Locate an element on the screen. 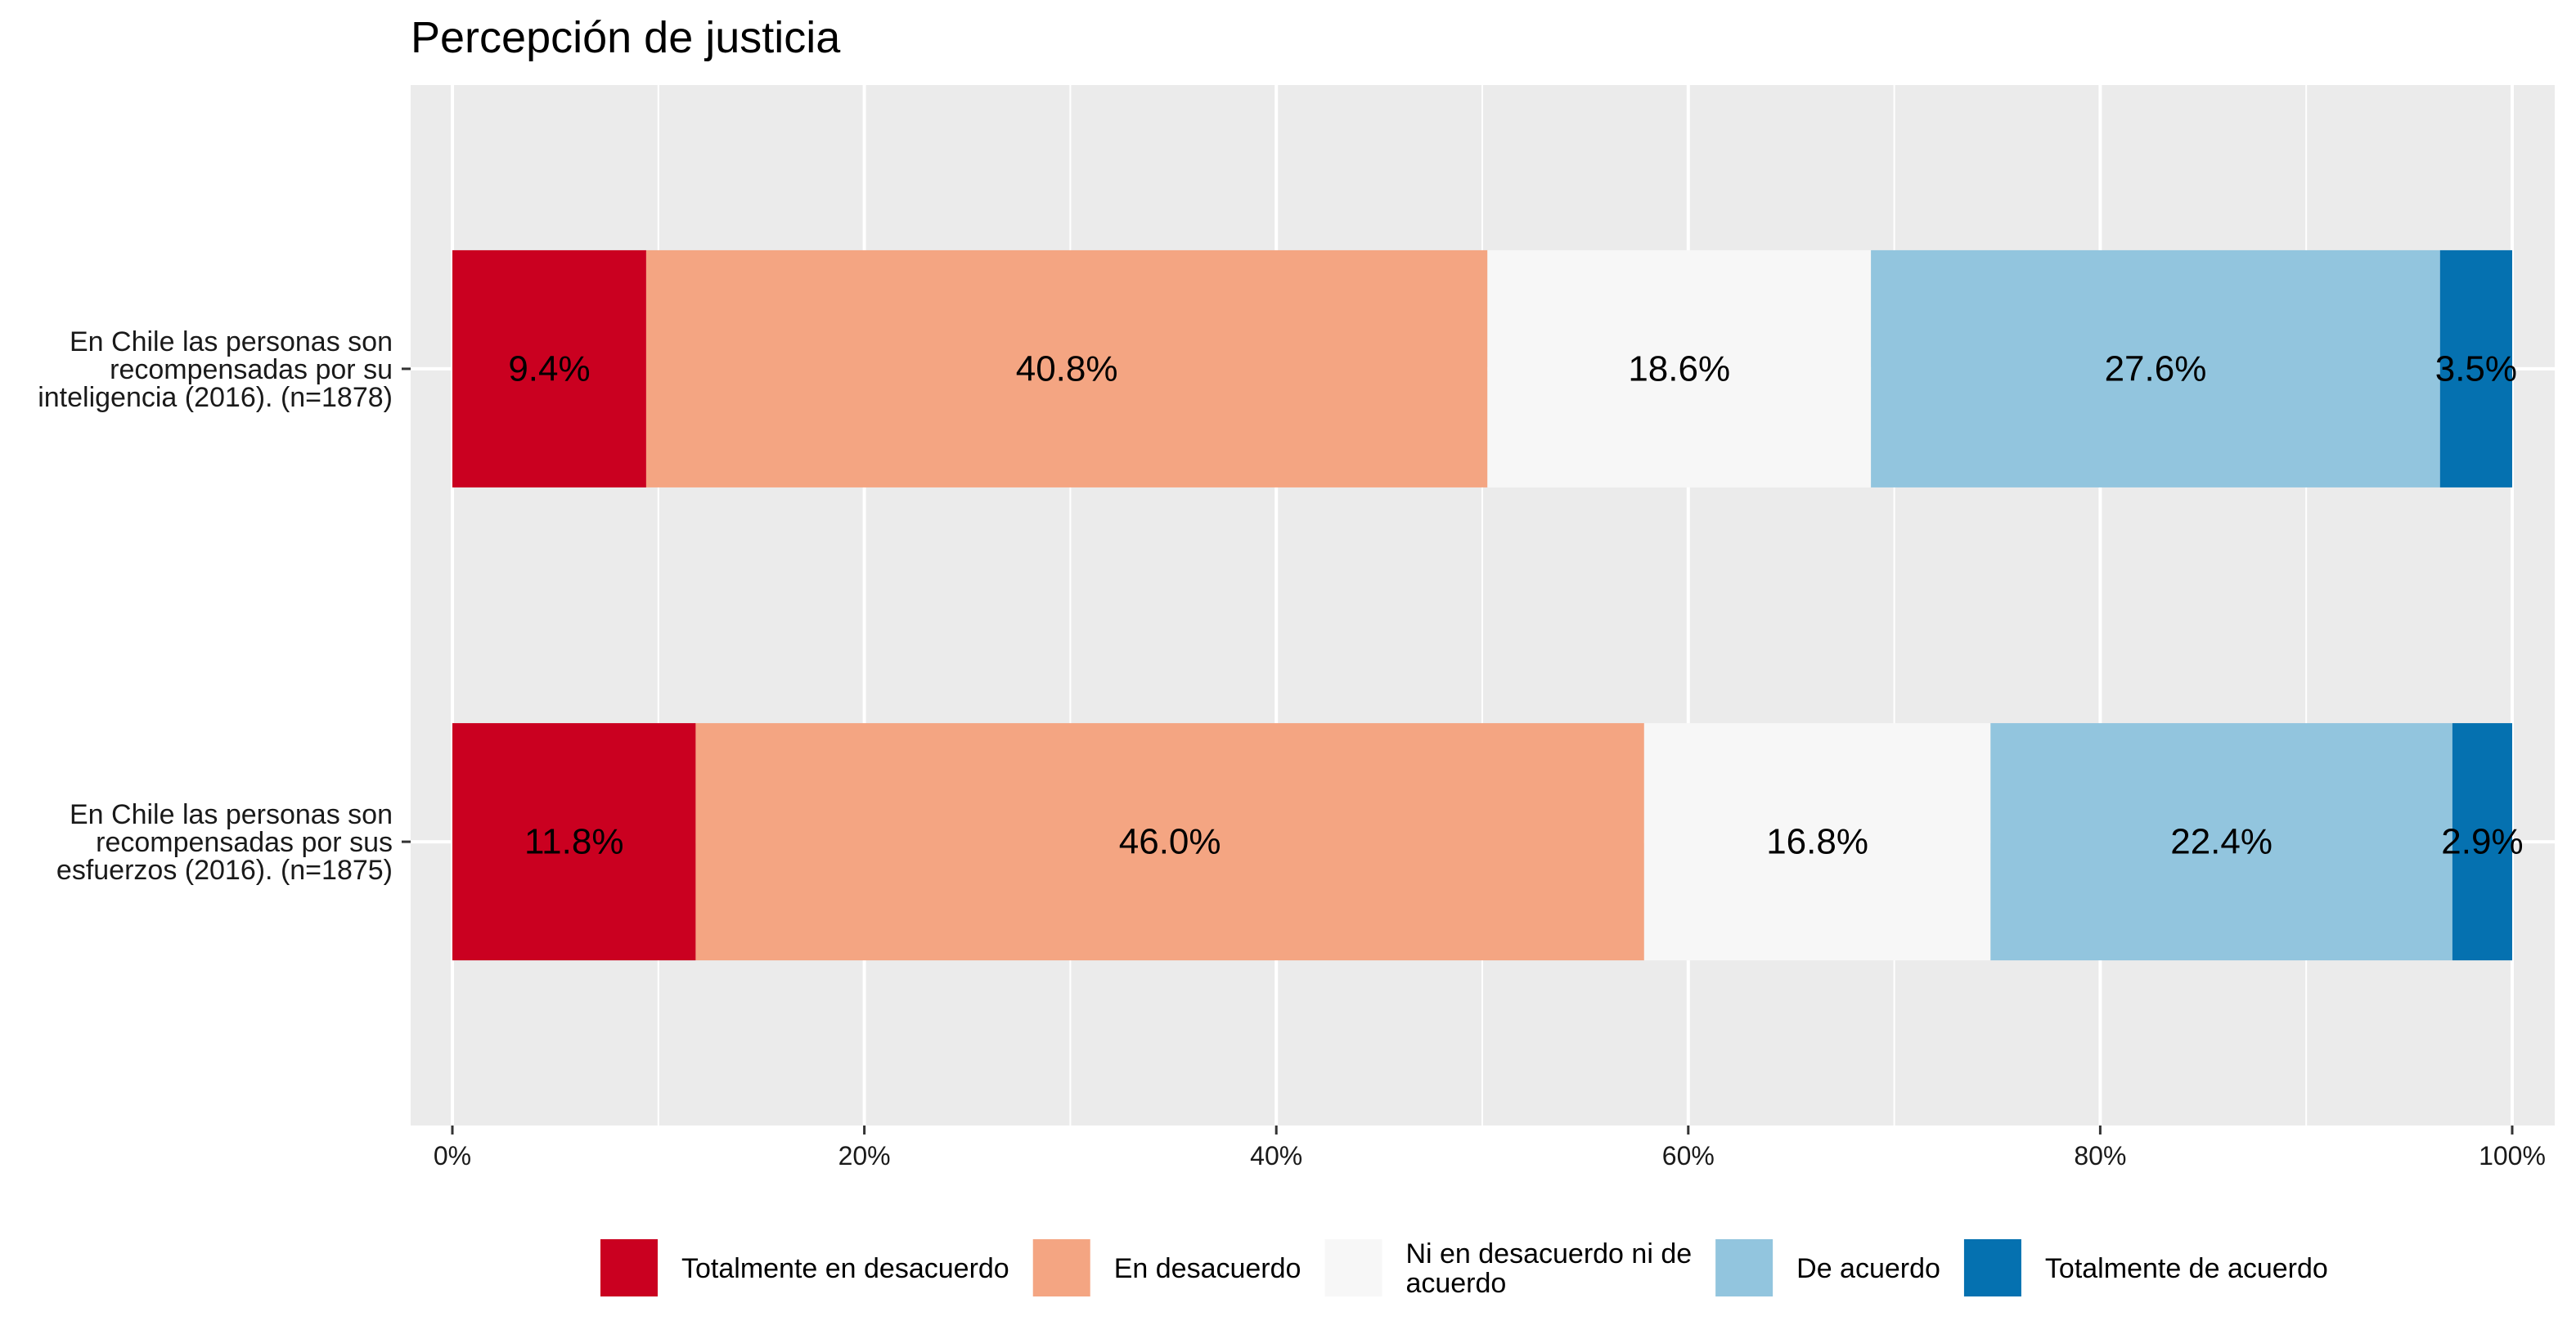  bar-label-esfuerzos-2: 46.0% is located at coordinates (1170, 842).